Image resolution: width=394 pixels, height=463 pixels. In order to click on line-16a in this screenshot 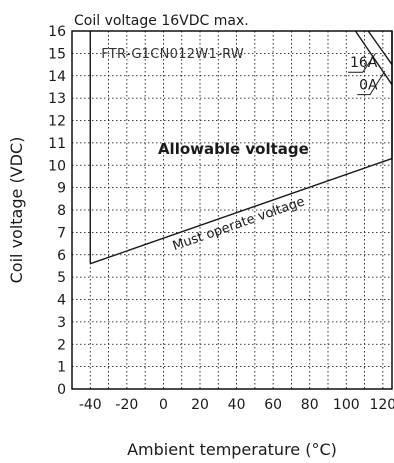, I will do `click(373, 58)`.